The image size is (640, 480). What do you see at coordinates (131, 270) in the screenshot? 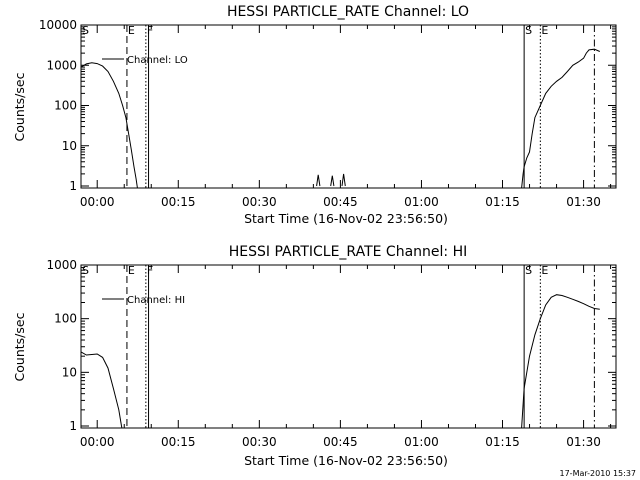
I see `event-marker-label-hi-1: E` at bounding box center [131, 270].